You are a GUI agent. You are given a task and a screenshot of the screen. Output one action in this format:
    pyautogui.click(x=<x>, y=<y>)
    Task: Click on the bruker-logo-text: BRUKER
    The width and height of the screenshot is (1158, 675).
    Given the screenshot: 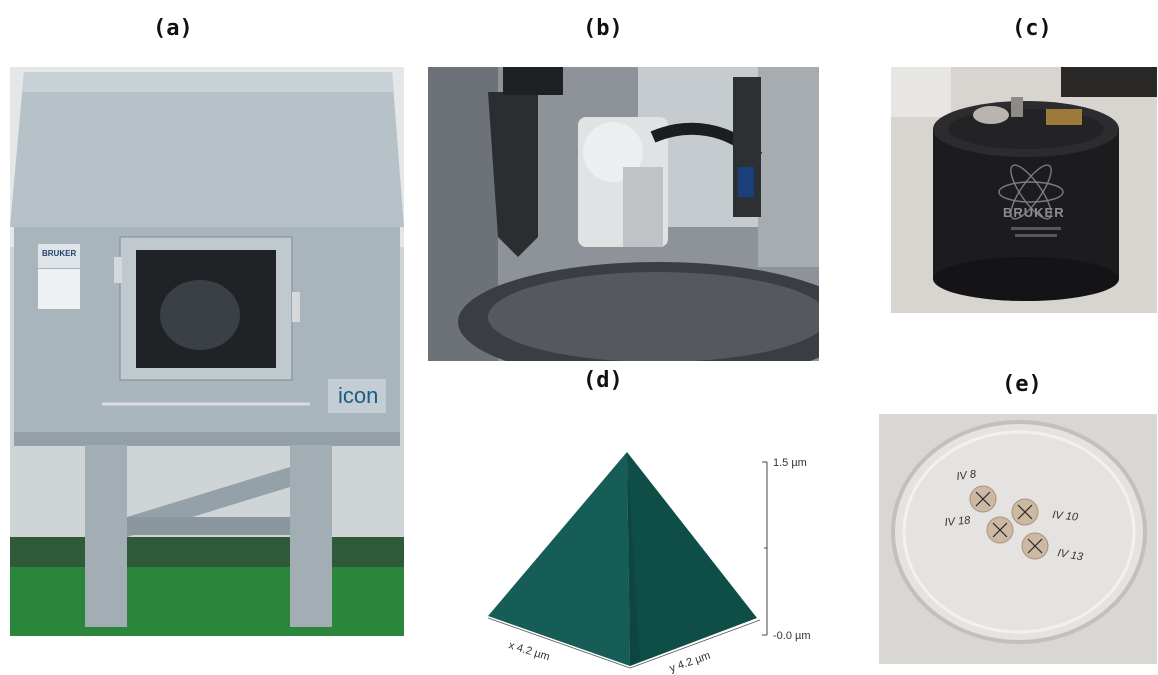 What is the action you would take?
    pyautogui.click(x=59, y=253)
    